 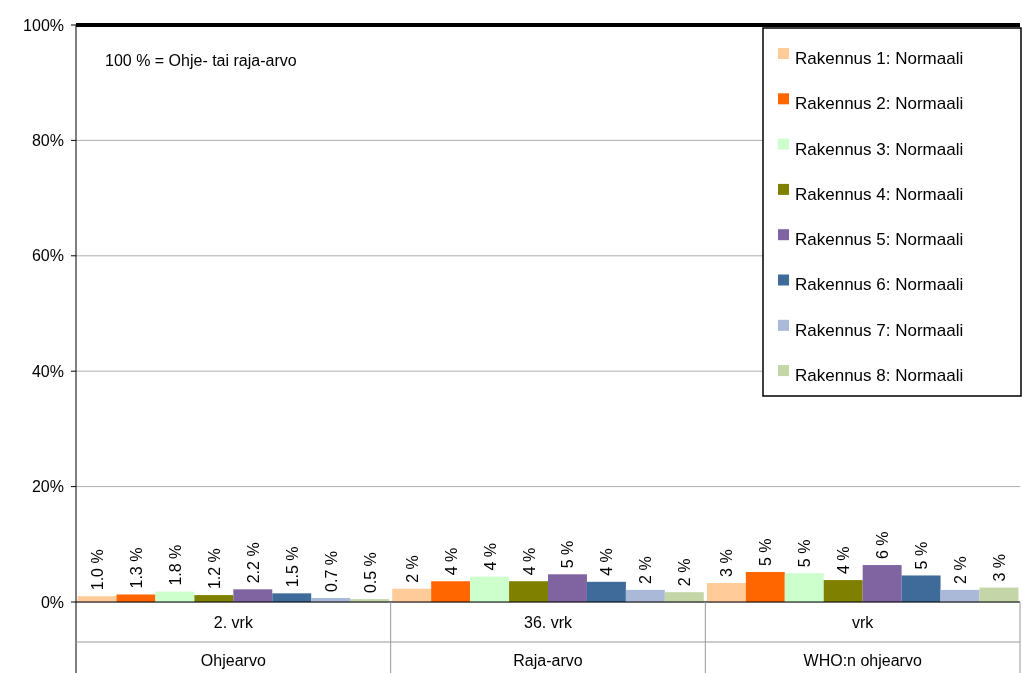 I want to click on y-tick-label: 20%, so click(x=47, y=487).